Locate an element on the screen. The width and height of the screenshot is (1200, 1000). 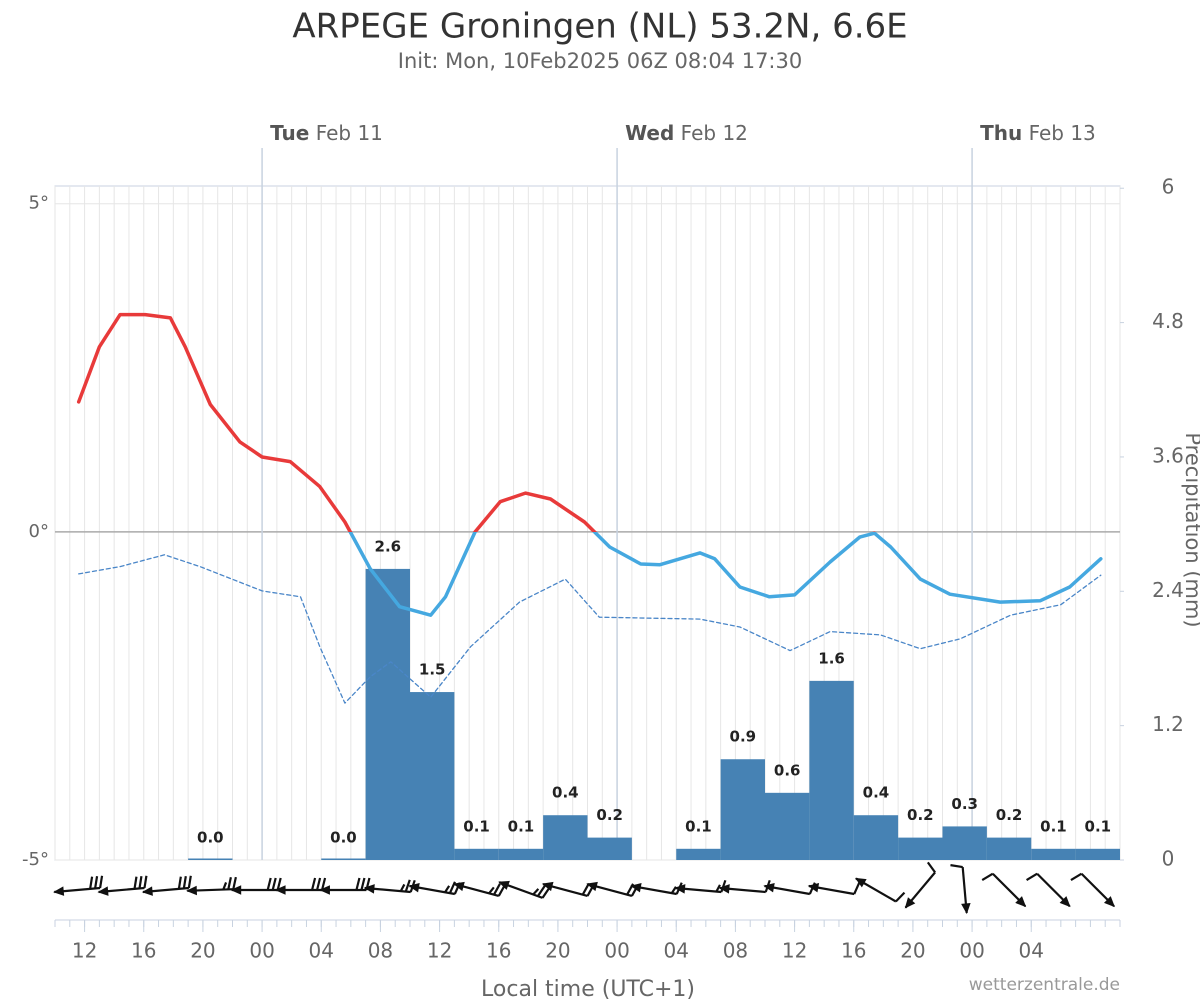
day-weekday: Thu is located at coordinates (1001, 133).